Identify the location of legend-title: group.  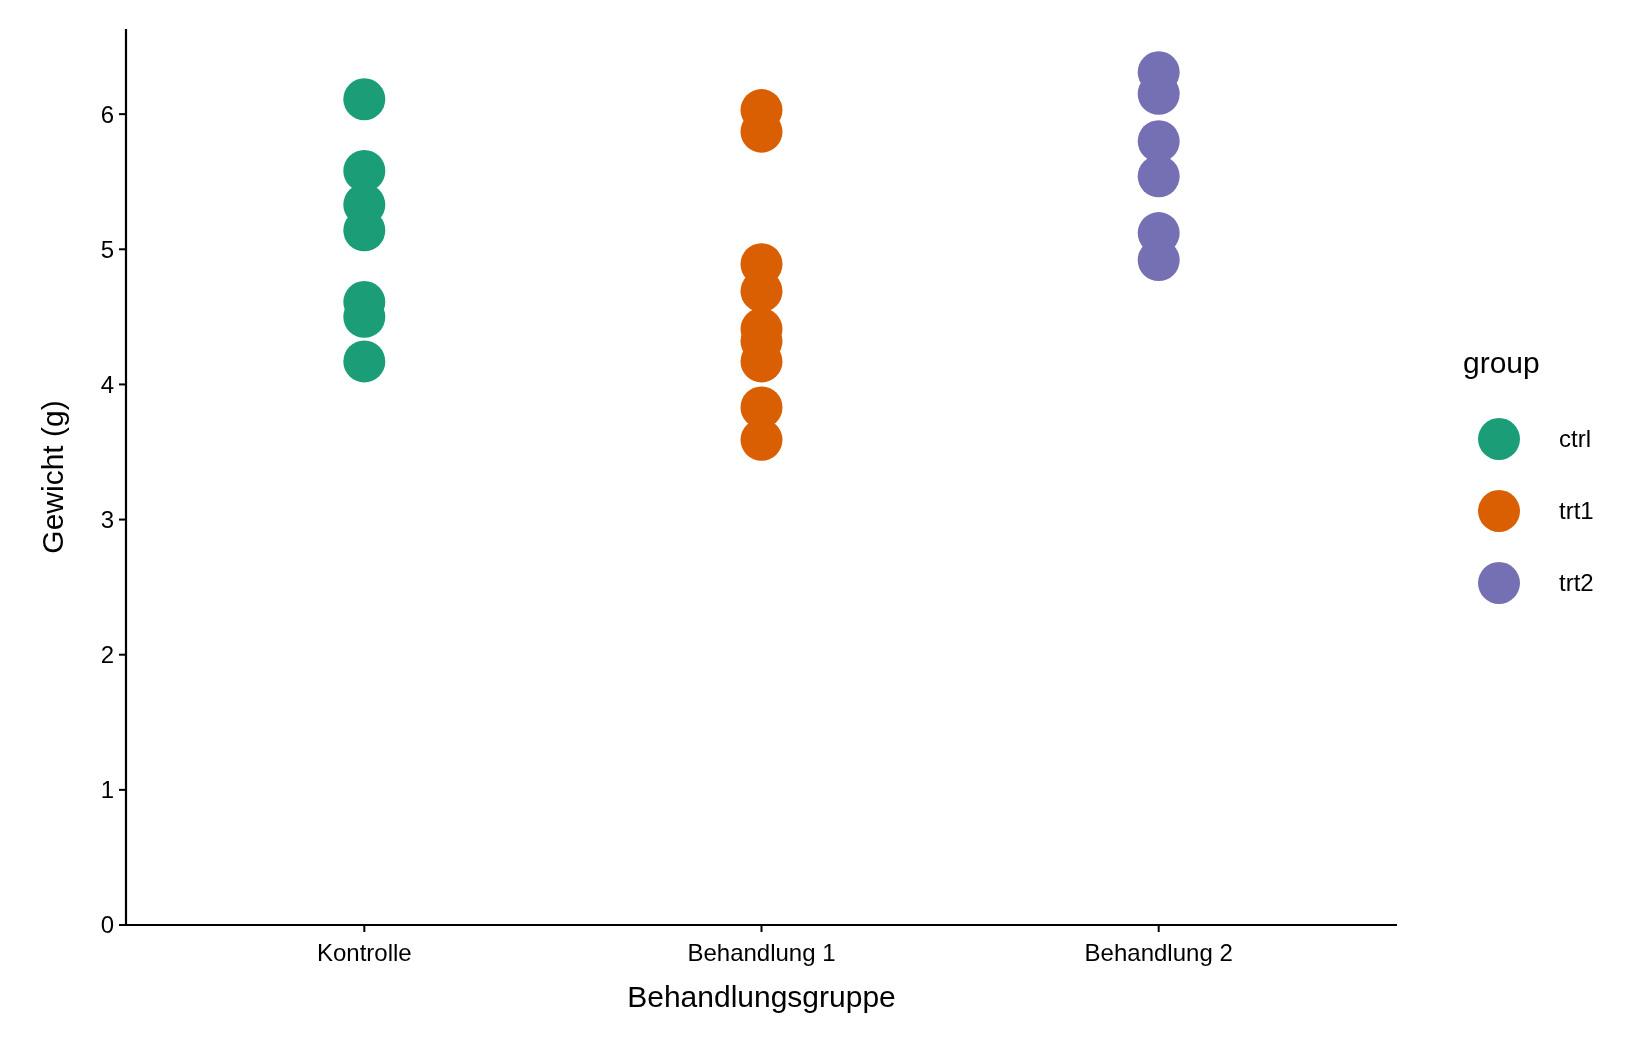
(1501, 362).